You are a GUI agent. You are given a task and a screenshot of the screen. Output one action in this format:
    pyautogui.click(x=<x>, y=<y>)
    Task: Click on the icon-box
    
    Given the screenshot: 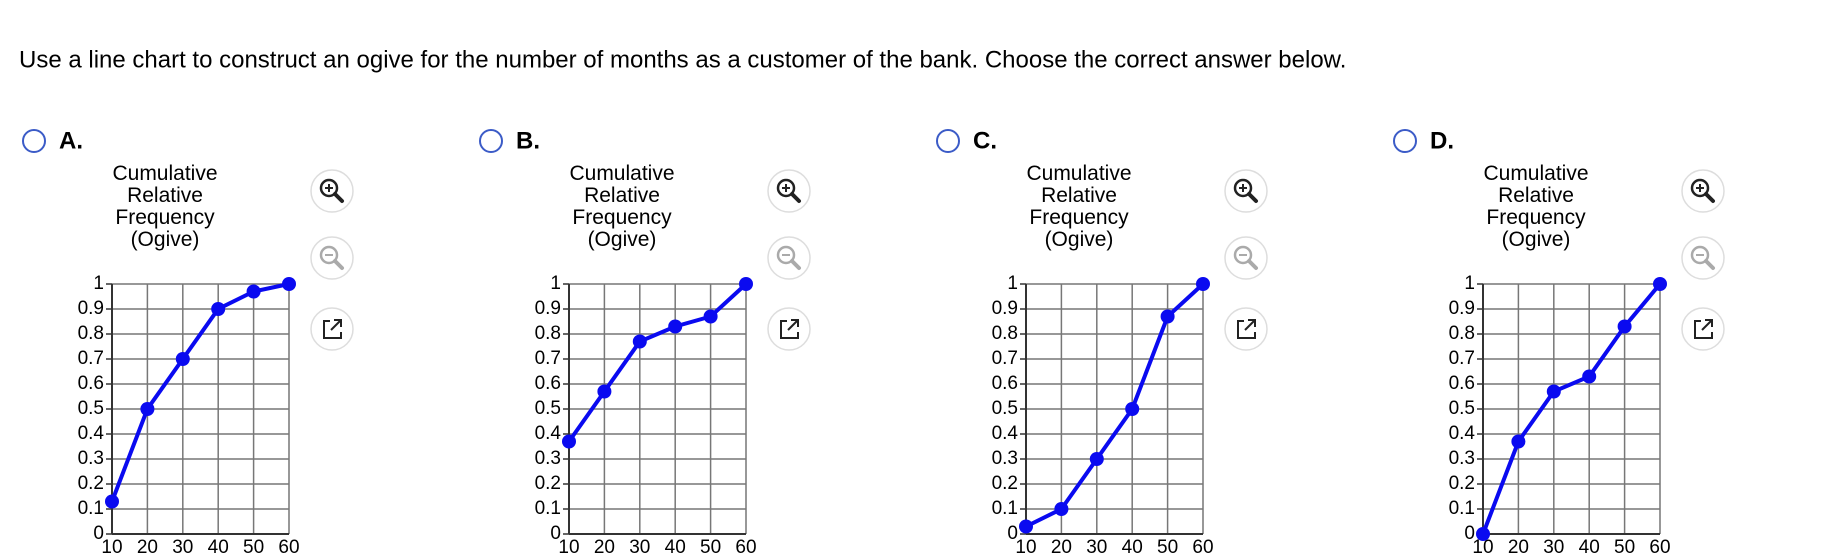 What is the action you would take?
    pyautogui.click(x=789, y=329)
    